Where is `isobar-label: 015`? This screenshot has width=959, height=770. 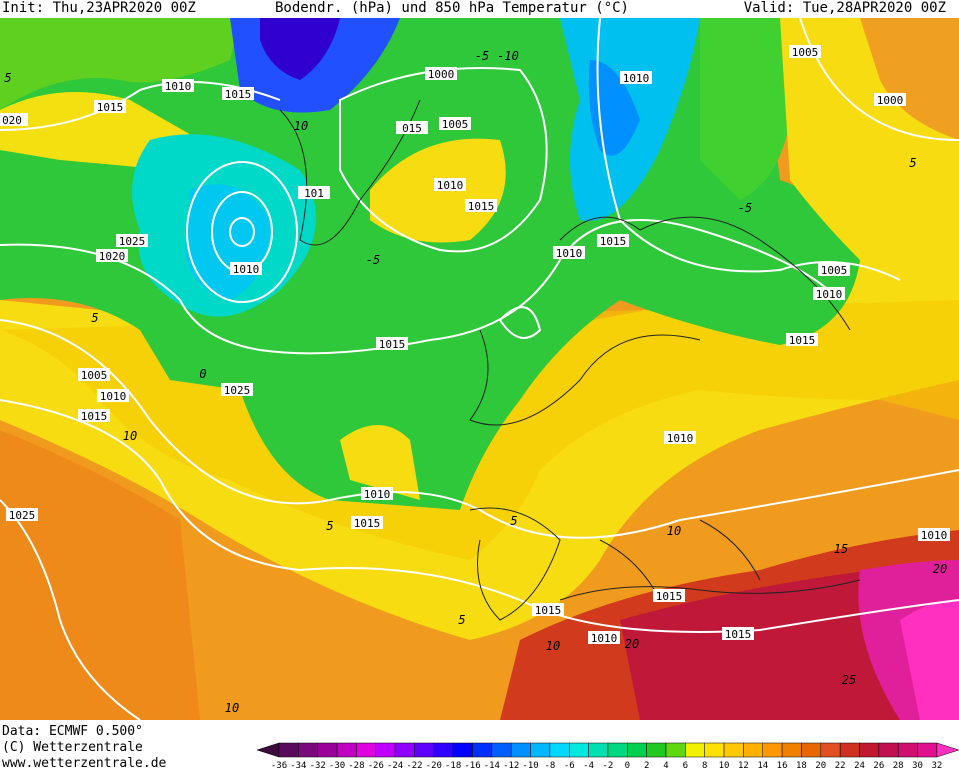
isobar-label: 015 is located at coordinates (412, 128).